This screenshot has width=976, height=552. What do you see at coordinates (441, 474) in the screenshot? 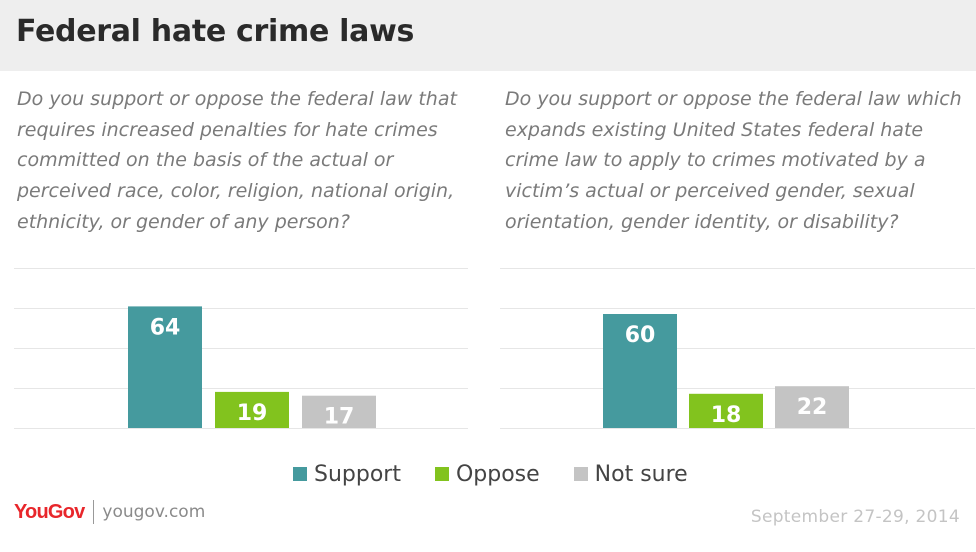
I see `legend-swatch-oppose` at bounding box center [441, 474].